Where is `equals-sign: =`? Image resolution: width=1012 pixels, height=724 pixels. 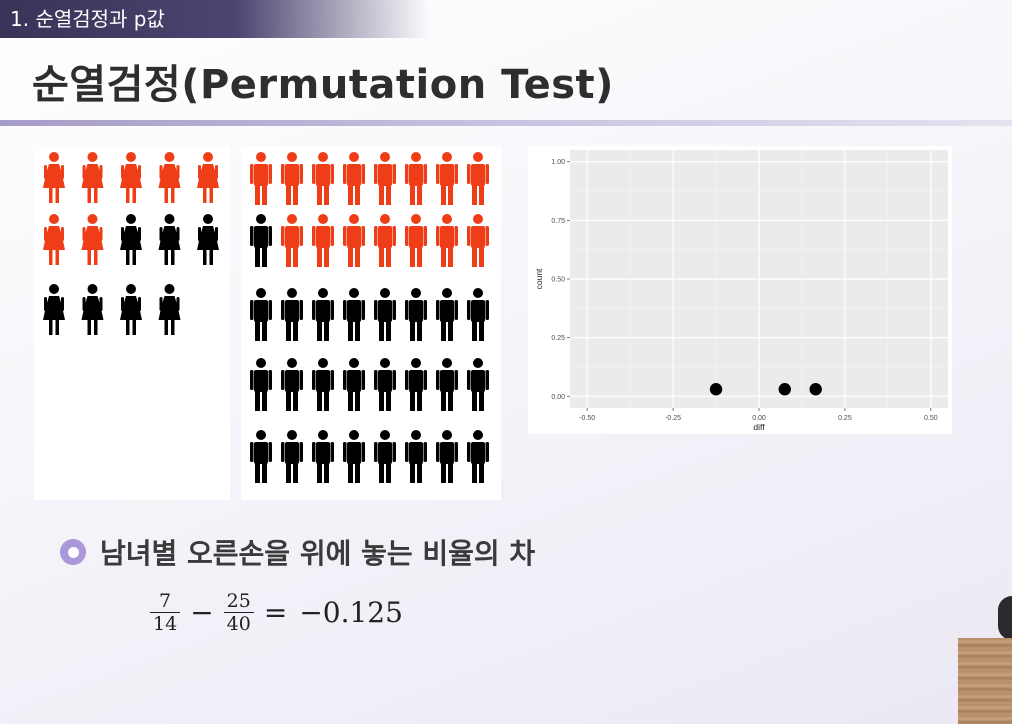 equals-sign: = is located at coordinates (275, 612).